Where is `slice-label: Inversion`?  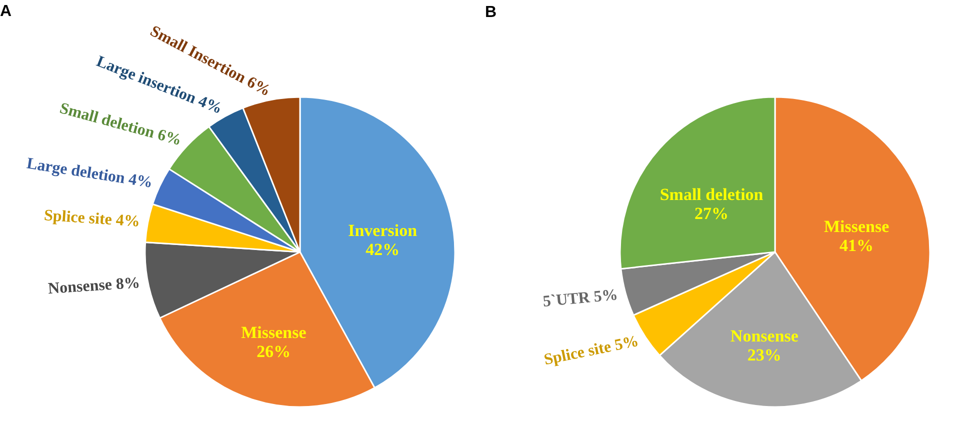 slice-label: Inversion is located at coordinates (383, 230).